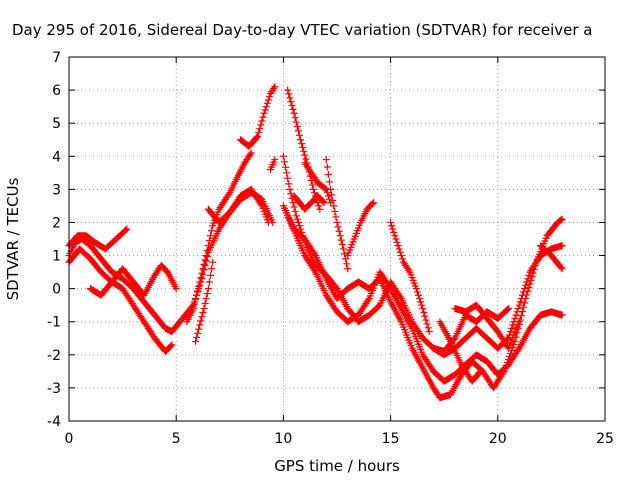 This screenshot has height=480, width=640. What do you see at coordinates (283, 439) in the screenshot?
I see `x-tick-label: 10` at bounding box center [283, 439].